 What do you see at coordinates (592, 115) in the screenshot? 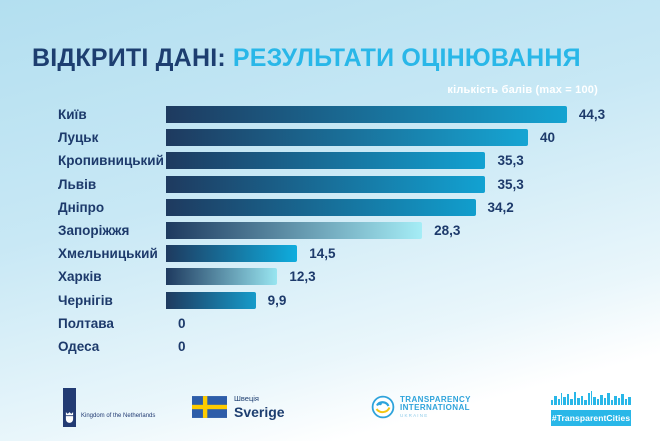
I see `bar-value: 44,3` at bounding box center [592, 115].